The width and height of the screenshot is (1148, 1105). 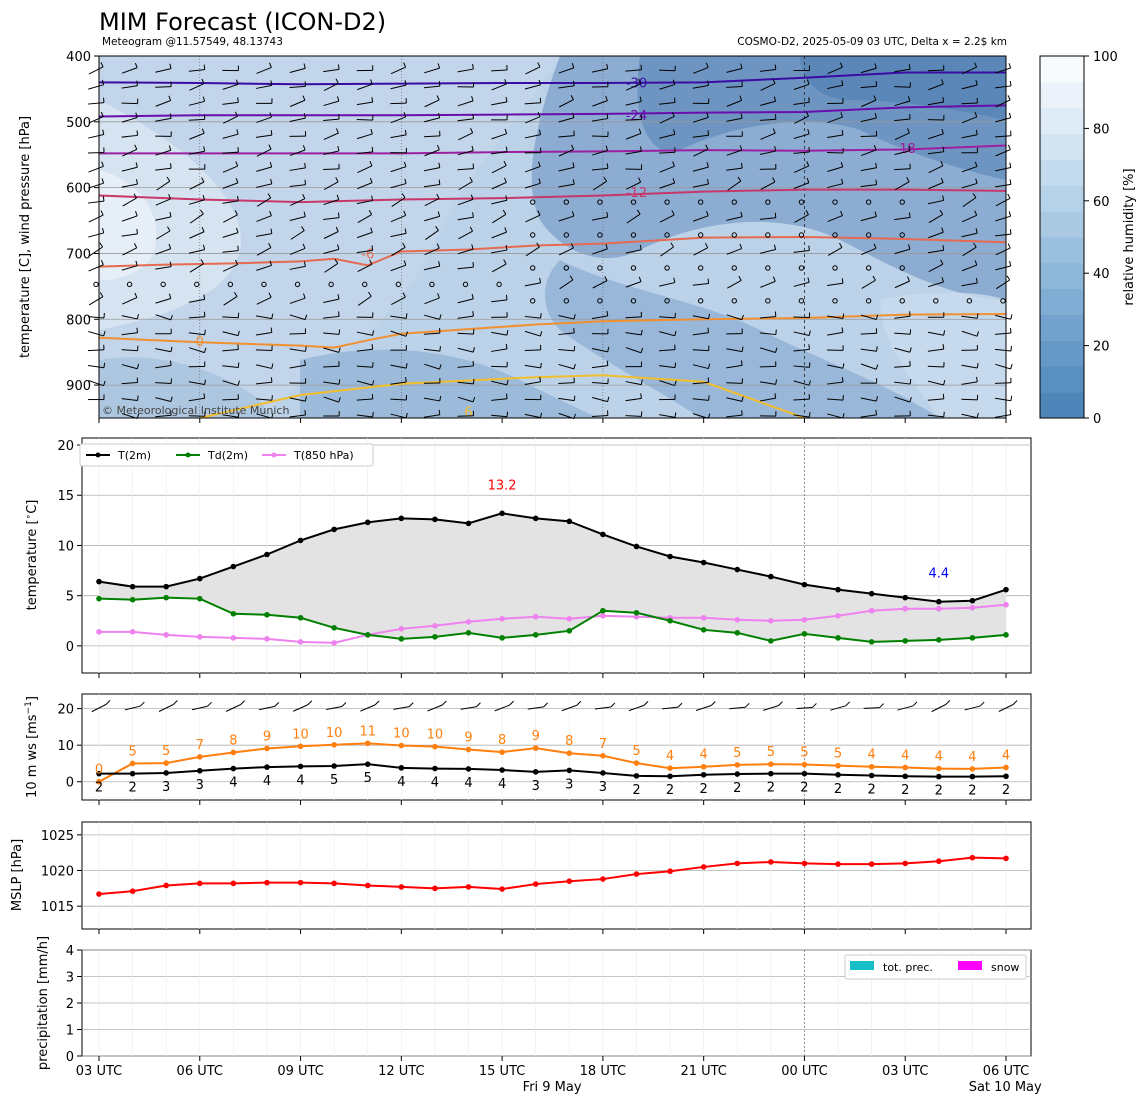 What do you see at coordinates (1062, 237) in the screenshot?
I see `colorbar-frame` at bounding box center [1062, 237].